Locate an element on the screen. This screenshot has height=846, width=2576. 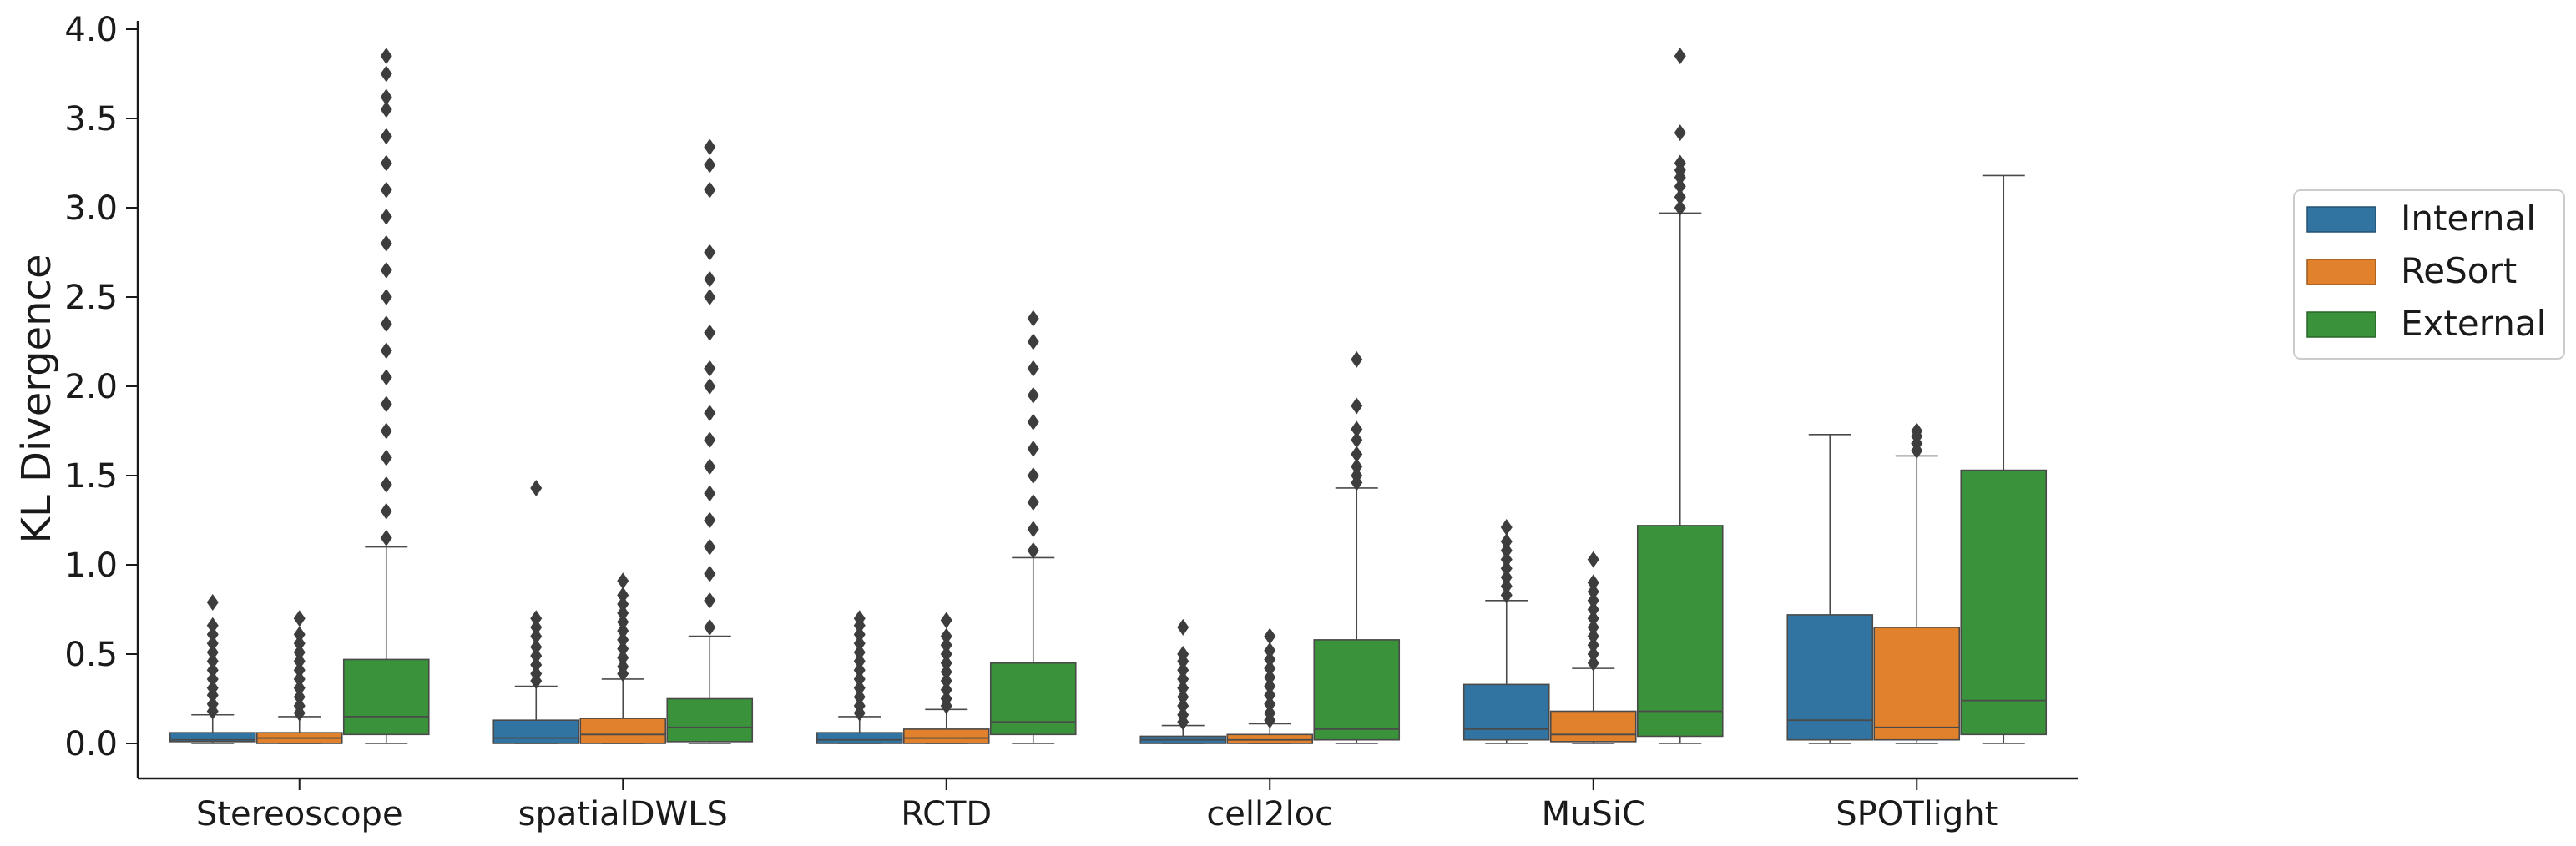
box-resort-rctd is located at coordinates (946, 678).